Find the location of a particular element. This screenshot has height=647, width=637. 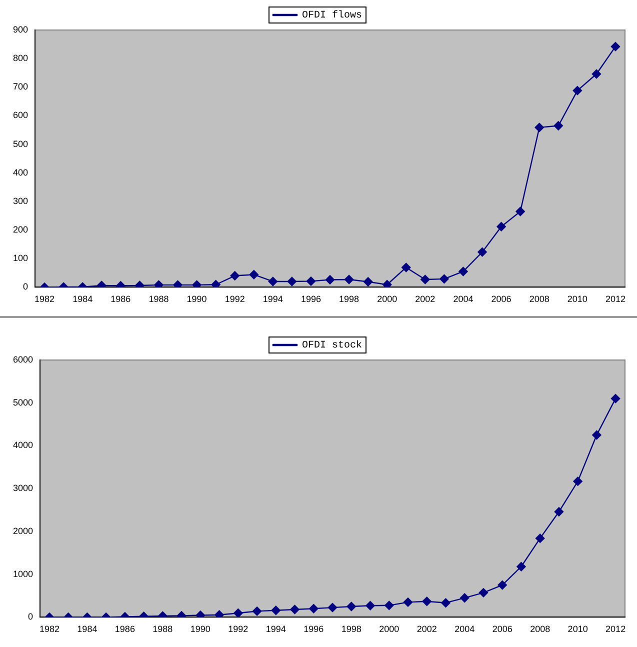

y-tick-label: 200 is located at coordinates (20, 229).